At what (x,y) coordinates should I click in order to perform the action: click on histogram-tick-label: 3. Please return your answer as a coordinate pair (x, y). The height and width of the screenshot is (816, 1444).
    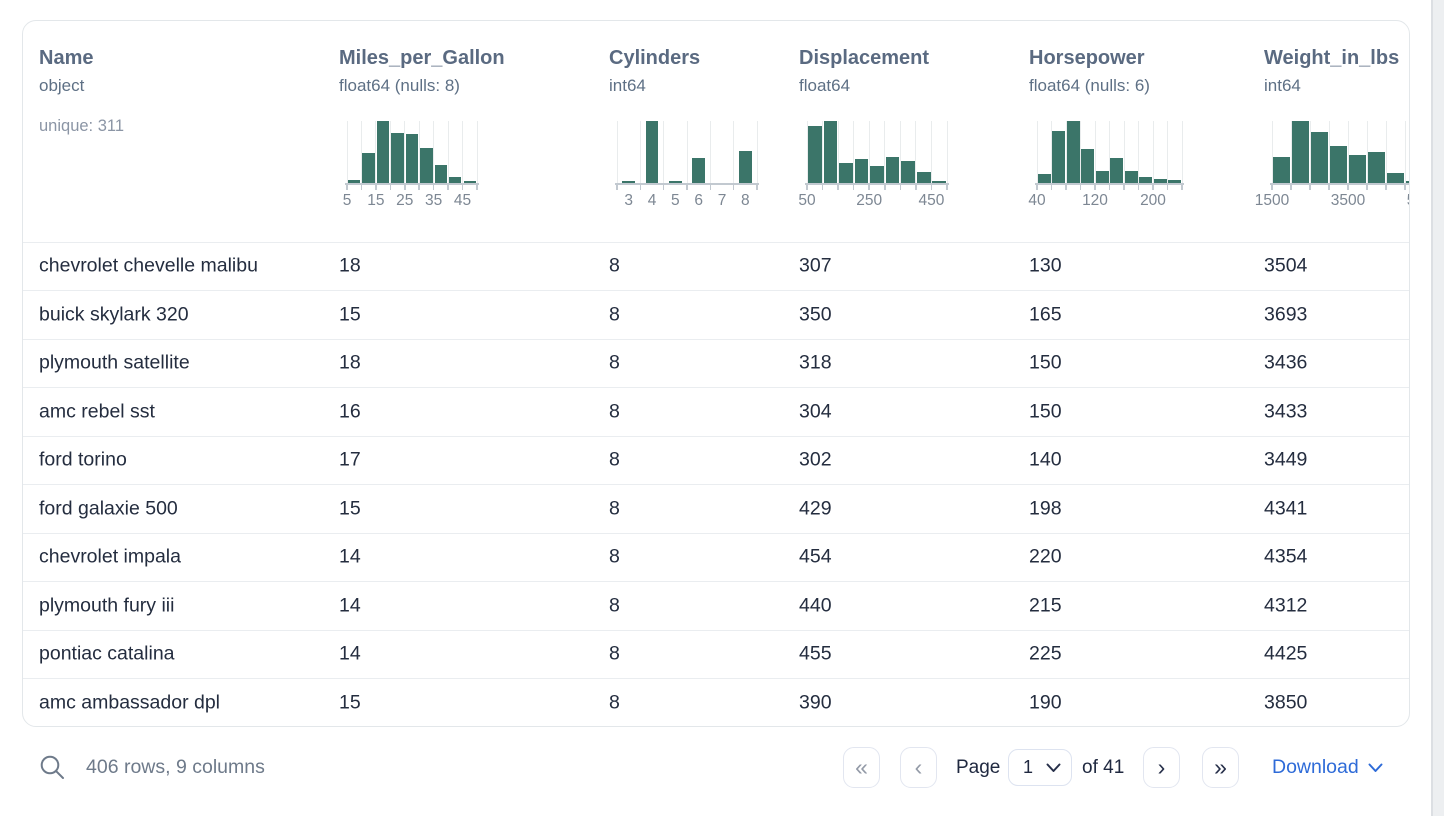
    Looking at the image, I should click on (628, 200).